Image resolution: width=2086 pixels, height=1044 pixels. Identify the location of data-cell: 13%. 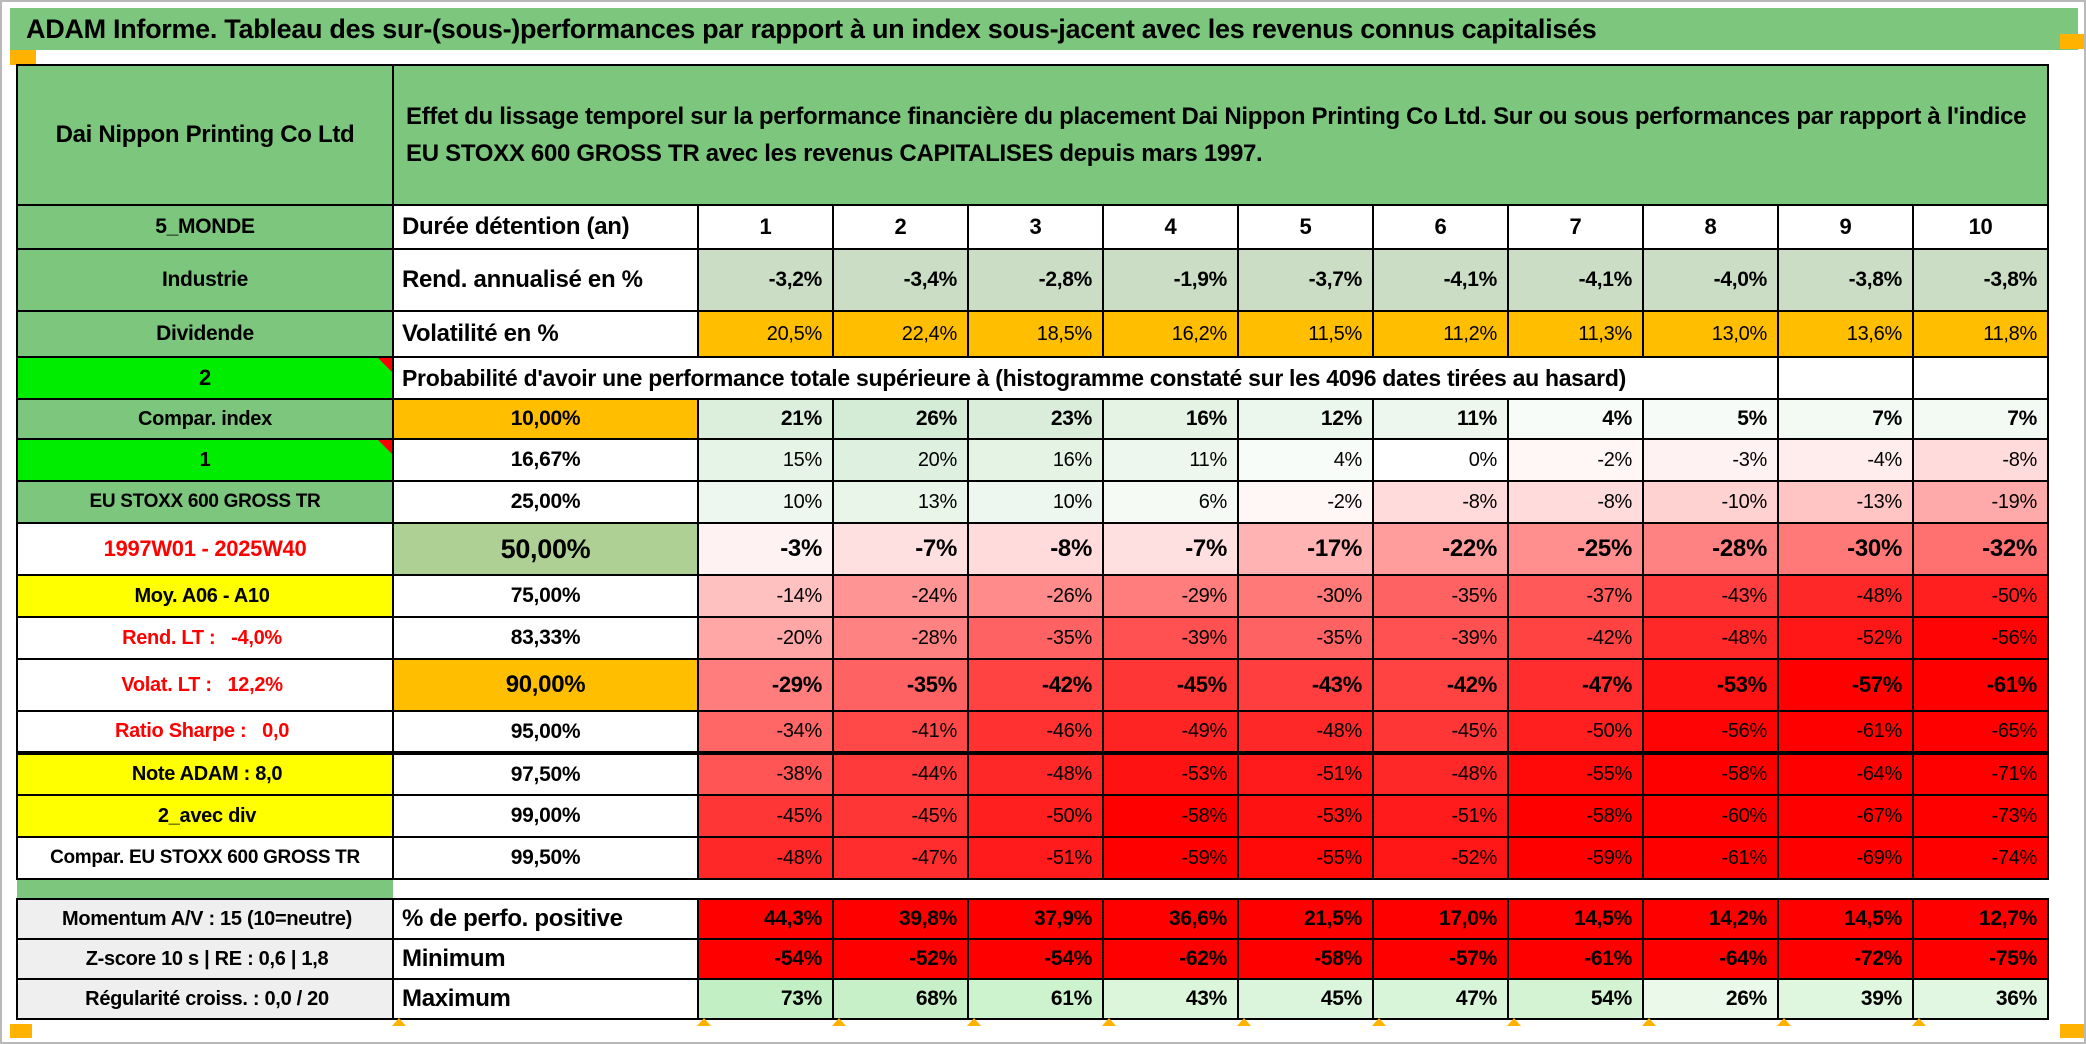
(900, 502).